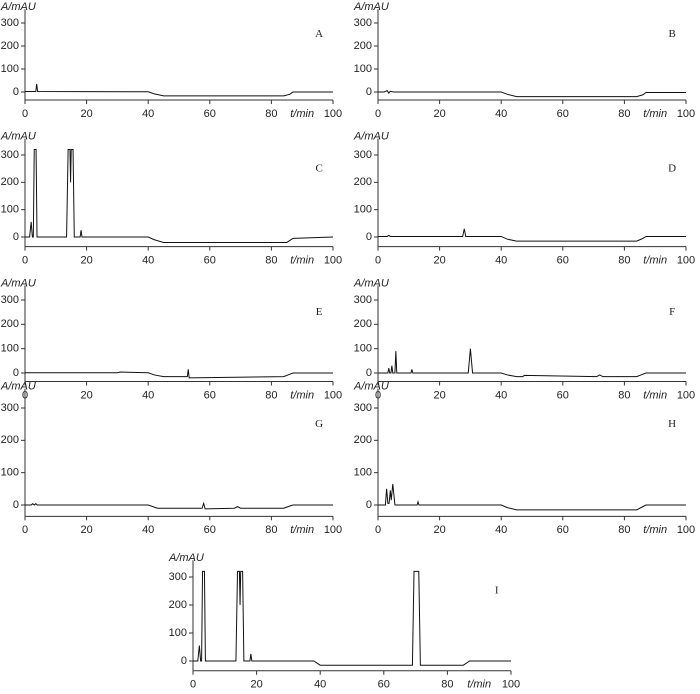  I want to click on panel-label: G, so click(319, 424).